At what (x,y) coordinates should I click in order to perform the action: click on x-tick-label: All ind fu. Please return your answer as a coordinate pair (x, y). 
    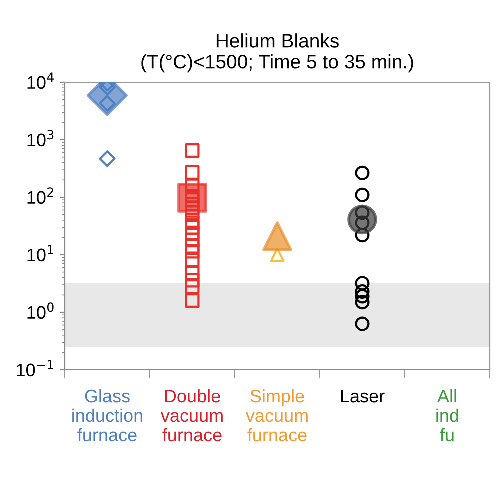
    Looking at the image, I should click on (447, 415).